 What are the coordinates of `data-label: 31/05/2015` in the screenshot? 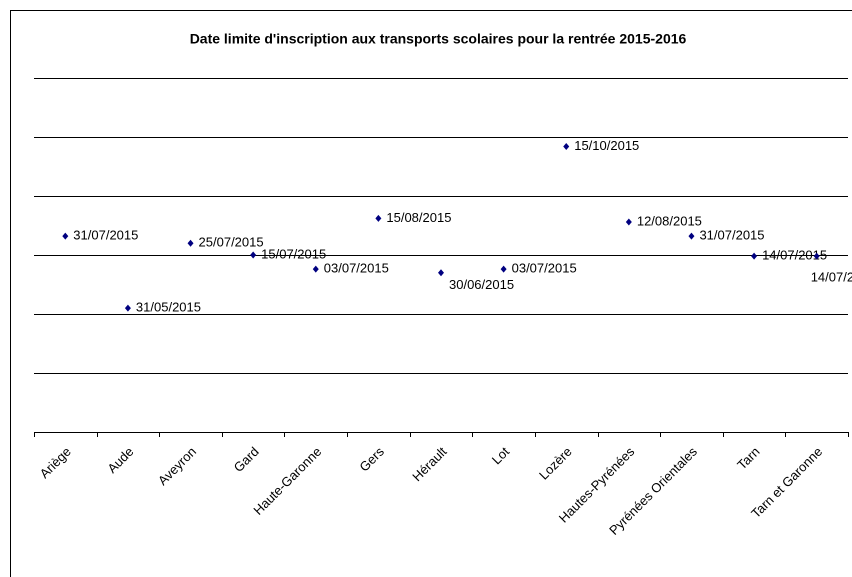 It's located at (168, 307).